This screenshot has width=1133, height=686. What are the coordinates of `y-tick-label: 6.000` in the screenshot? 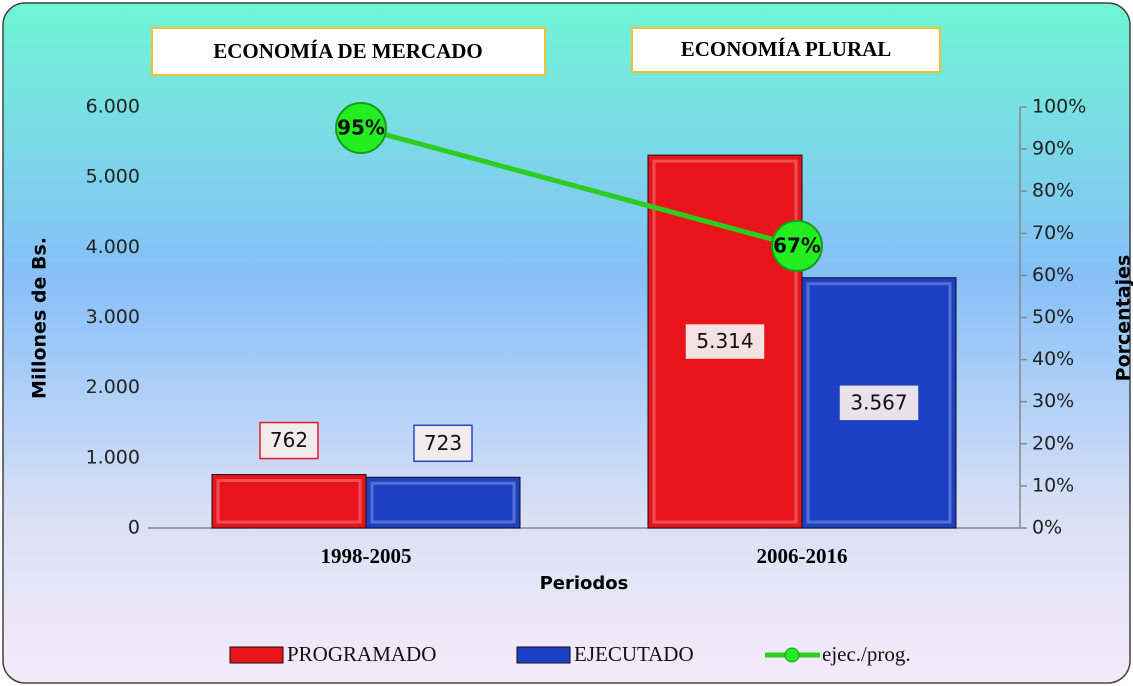 It's located at (113, 107).